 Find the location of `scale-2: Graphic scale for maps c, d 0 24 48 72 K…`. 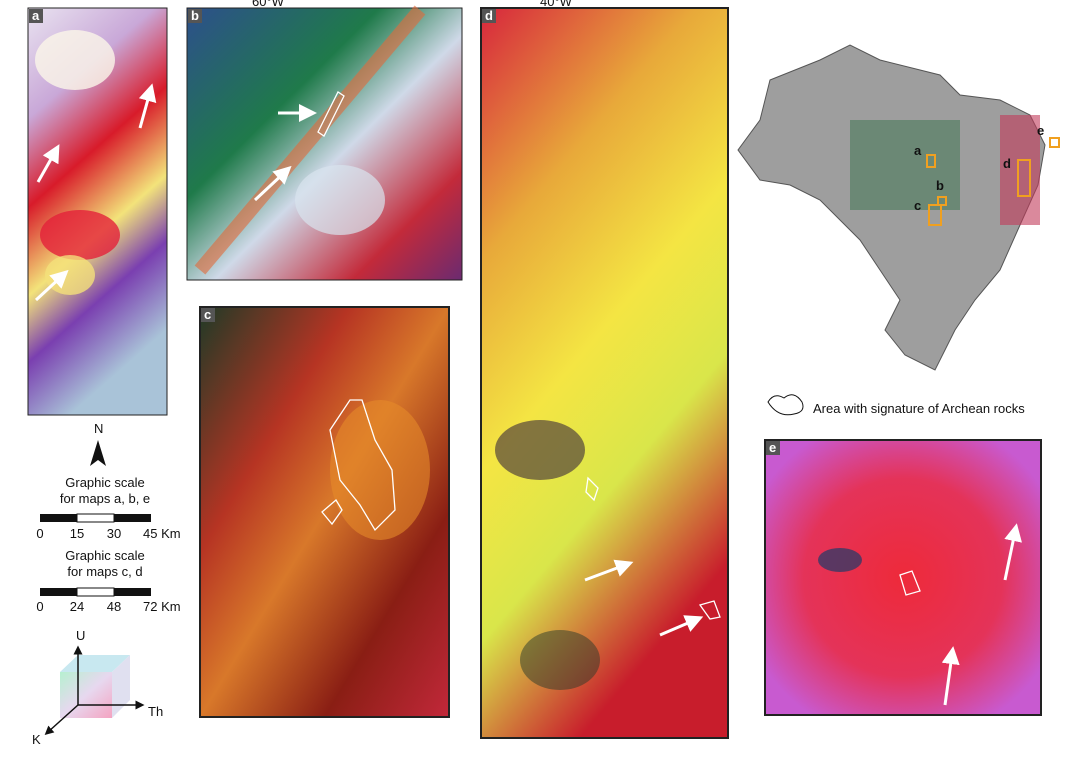

scale-2: Graphic scale for maps c, d 0 24 48 72 K… is located at coordinates (108, 581).